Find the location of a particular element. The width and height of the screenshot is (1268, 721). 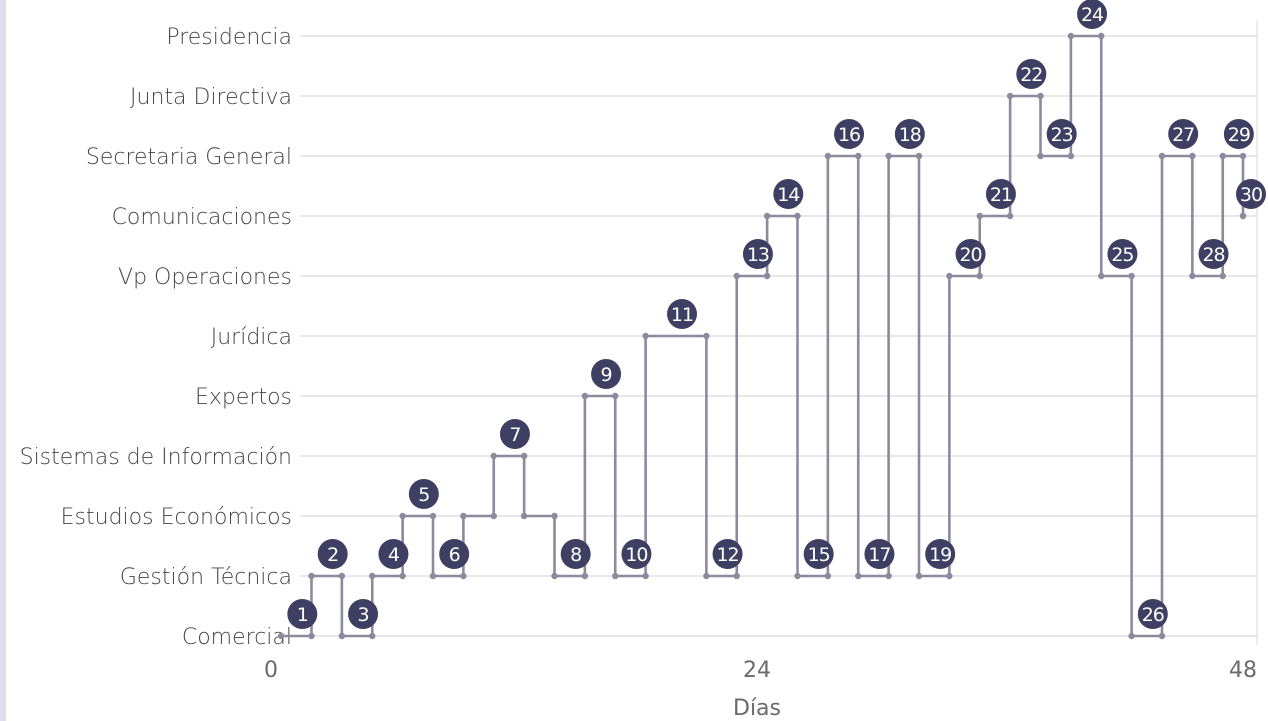

x-tick-labels: 0 24 48 is located at coordinates (760, 670).